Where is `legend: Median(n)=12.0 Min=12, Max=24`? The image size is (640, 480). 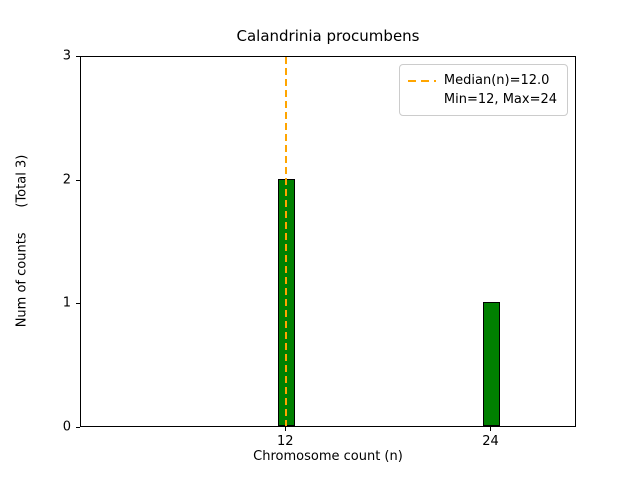
legend: Median(n)=12.0 Min=12, Max=24 is located at coordinates (483, 90).